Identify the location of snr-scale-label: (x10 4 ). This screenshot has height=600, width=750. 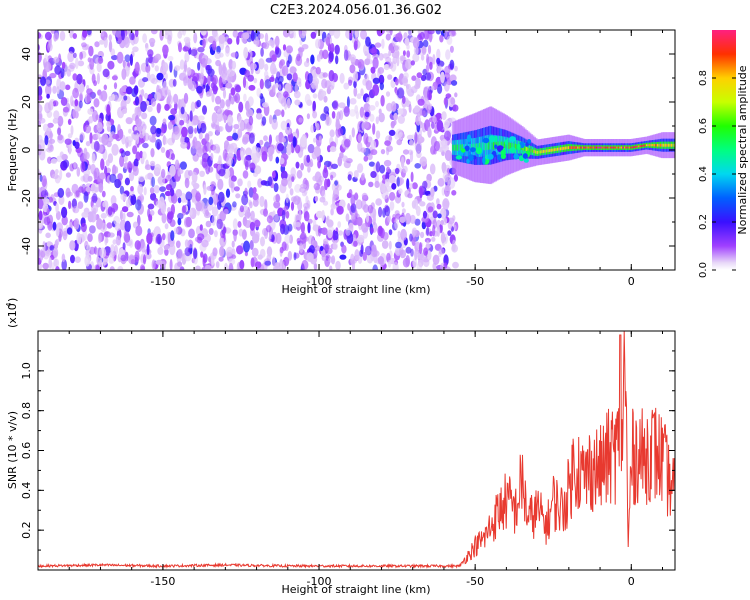
(12, 313).